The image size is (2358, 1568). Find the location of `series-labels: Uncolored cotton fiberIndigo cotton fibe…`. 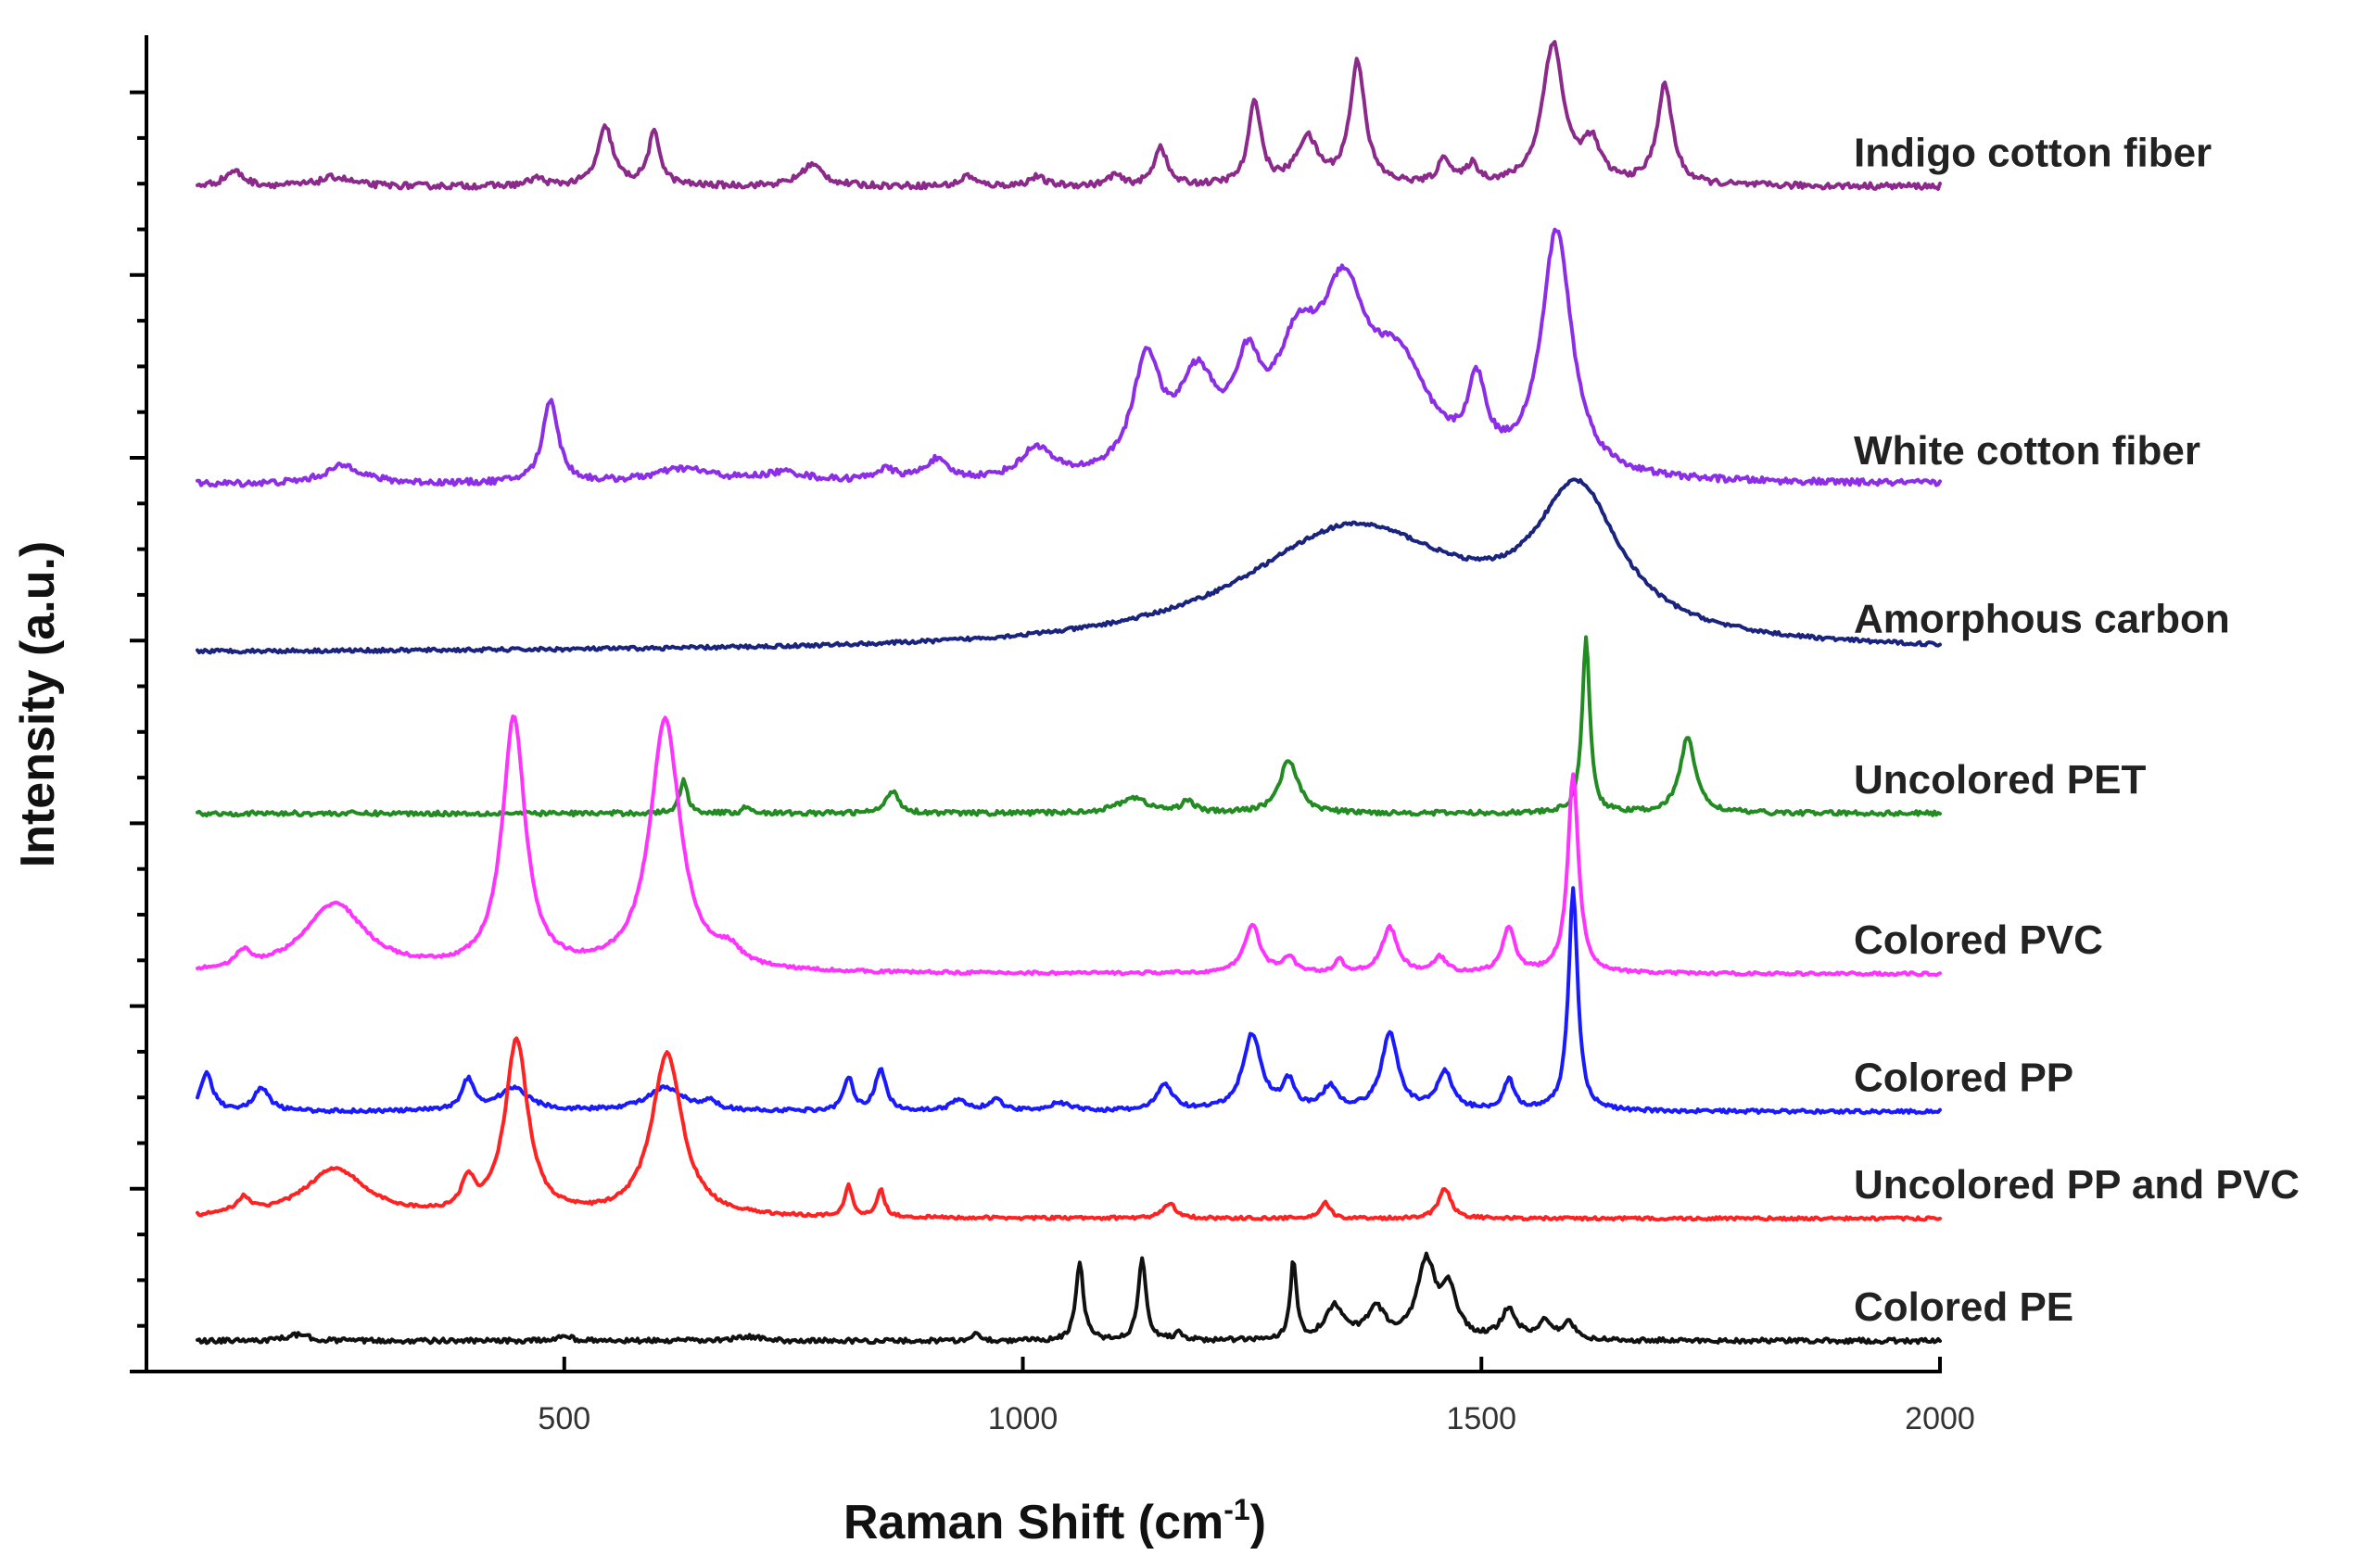

series-labels: Uncolored cotton fiberIndigo cotton fibe… is located at coordinates (2077, 730).